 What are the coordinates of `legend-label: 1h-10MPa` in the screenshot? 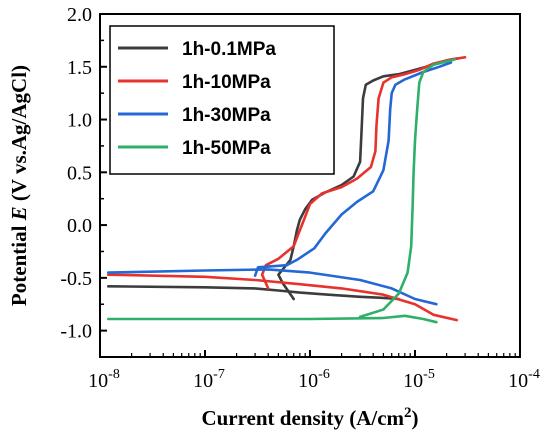 It's located at (226, 82).